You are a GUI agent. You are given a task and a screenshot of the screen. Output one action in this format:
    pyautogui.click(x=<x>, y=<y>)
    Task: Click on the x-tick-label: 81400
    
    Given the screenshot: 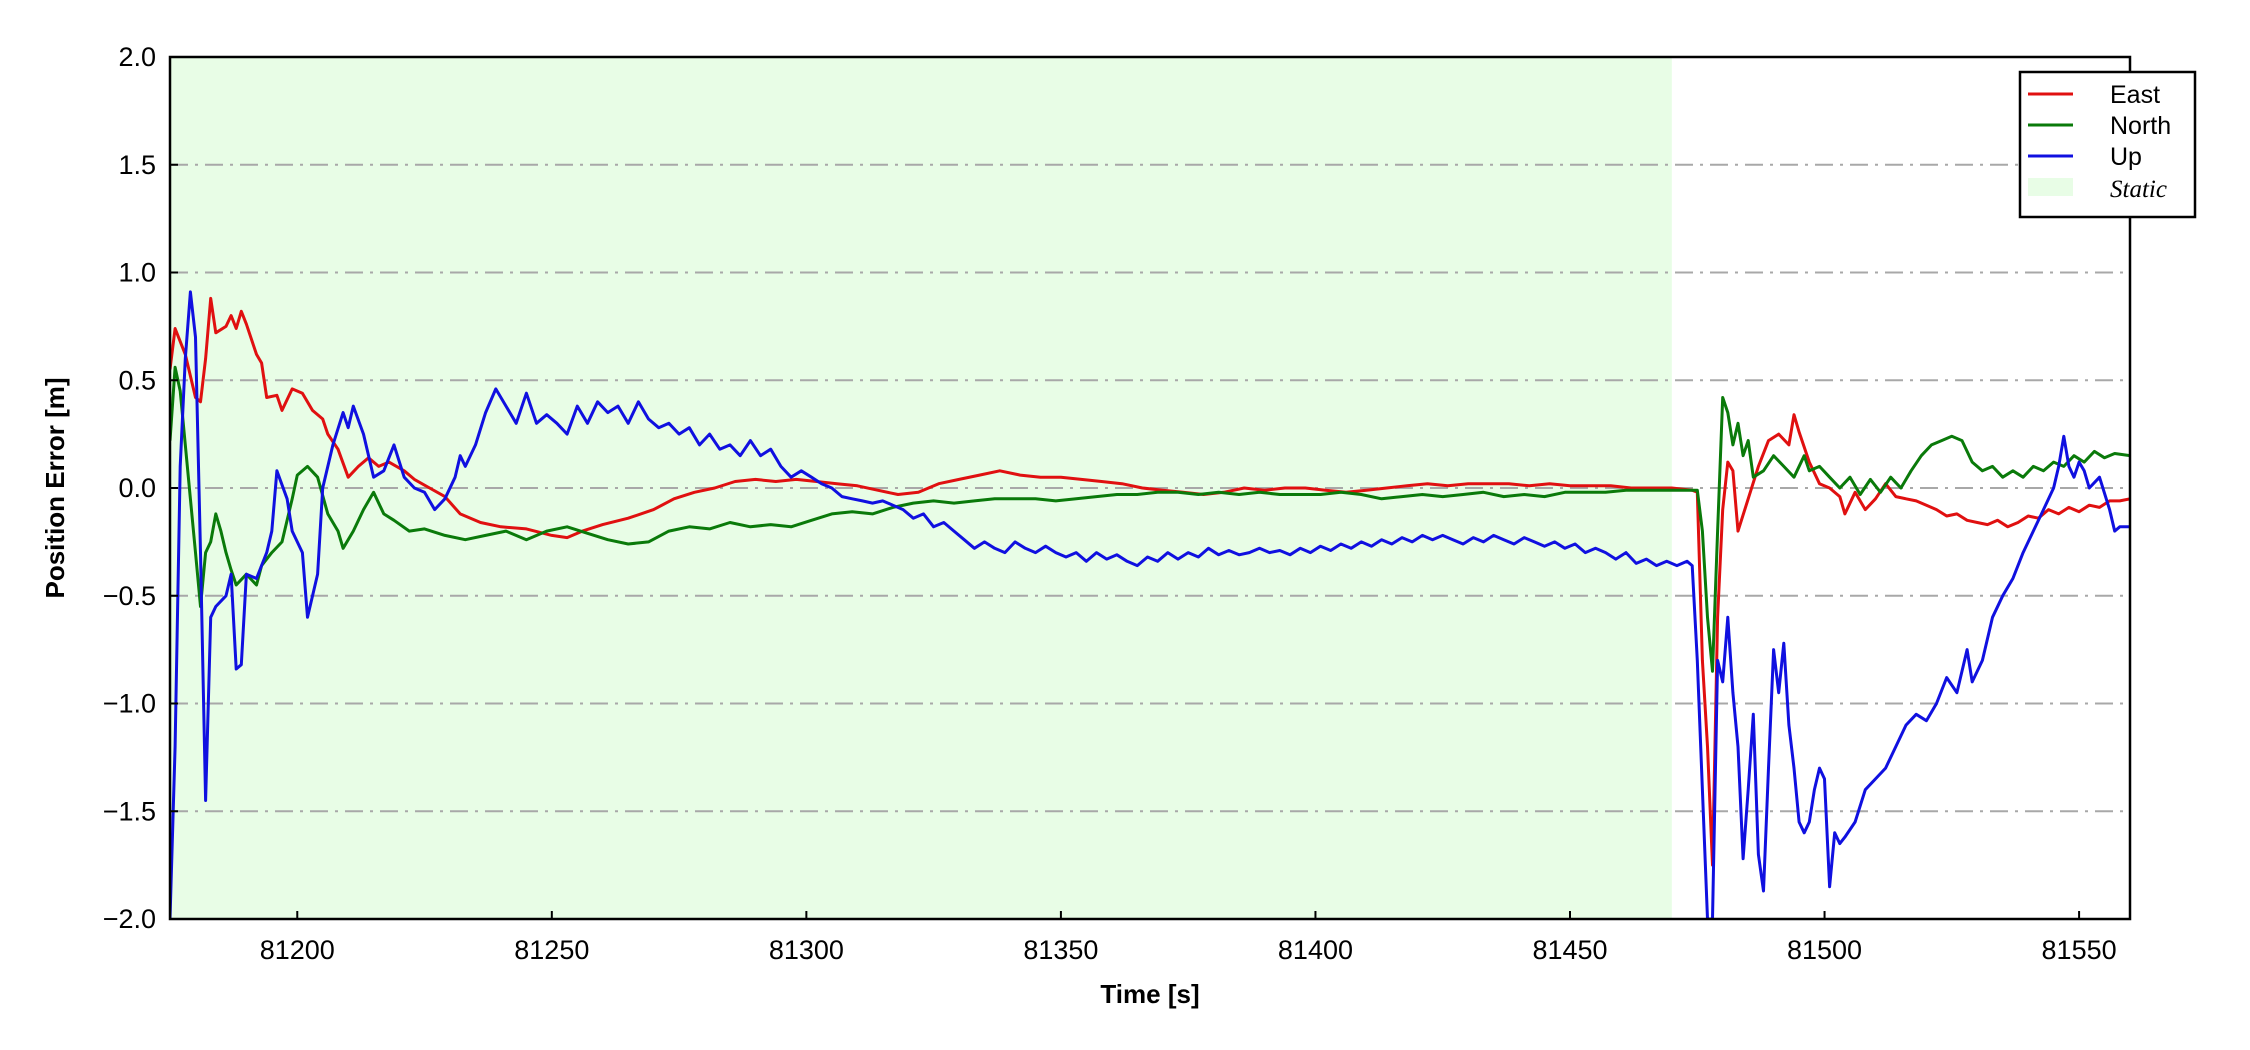 What is the action you would take?
    pyautogui.click(x=1315, y=950)
    